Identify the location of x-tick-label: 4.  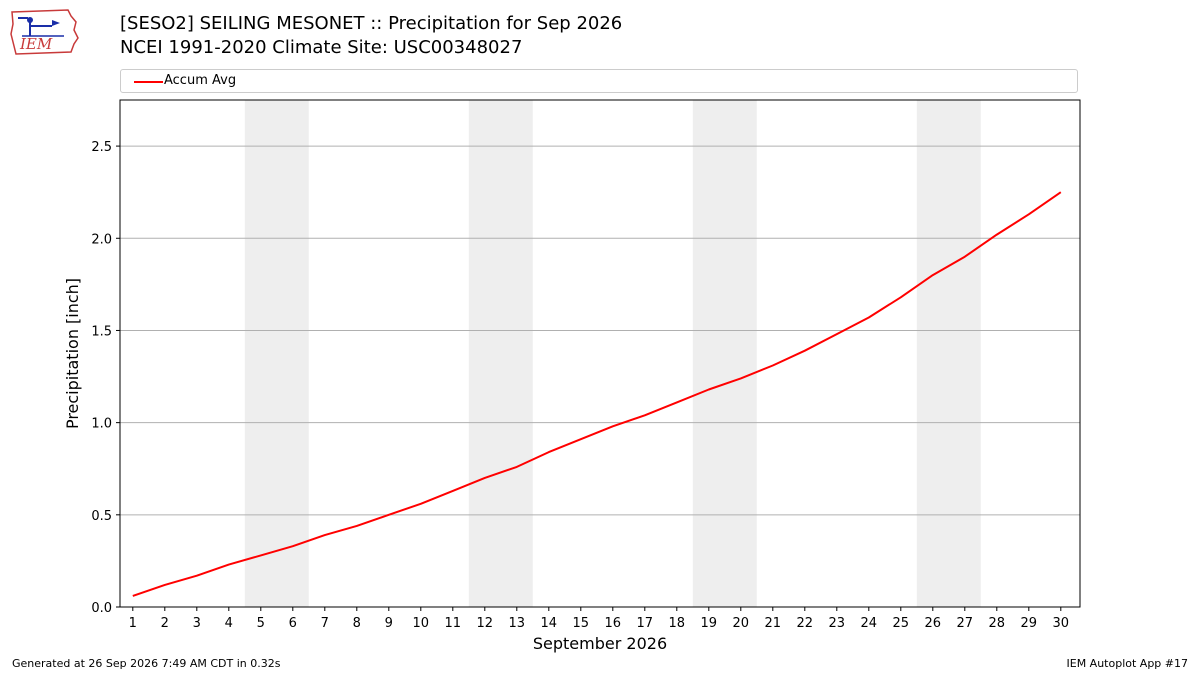
(229, 623).